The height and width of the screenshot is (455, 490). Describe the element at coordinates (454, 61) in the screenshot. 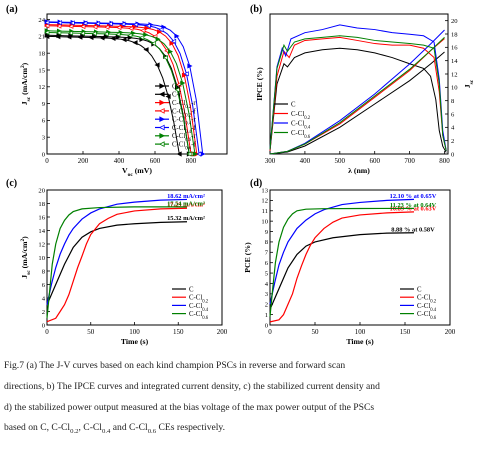

I see `y-right-tick-label: 14` at that location.